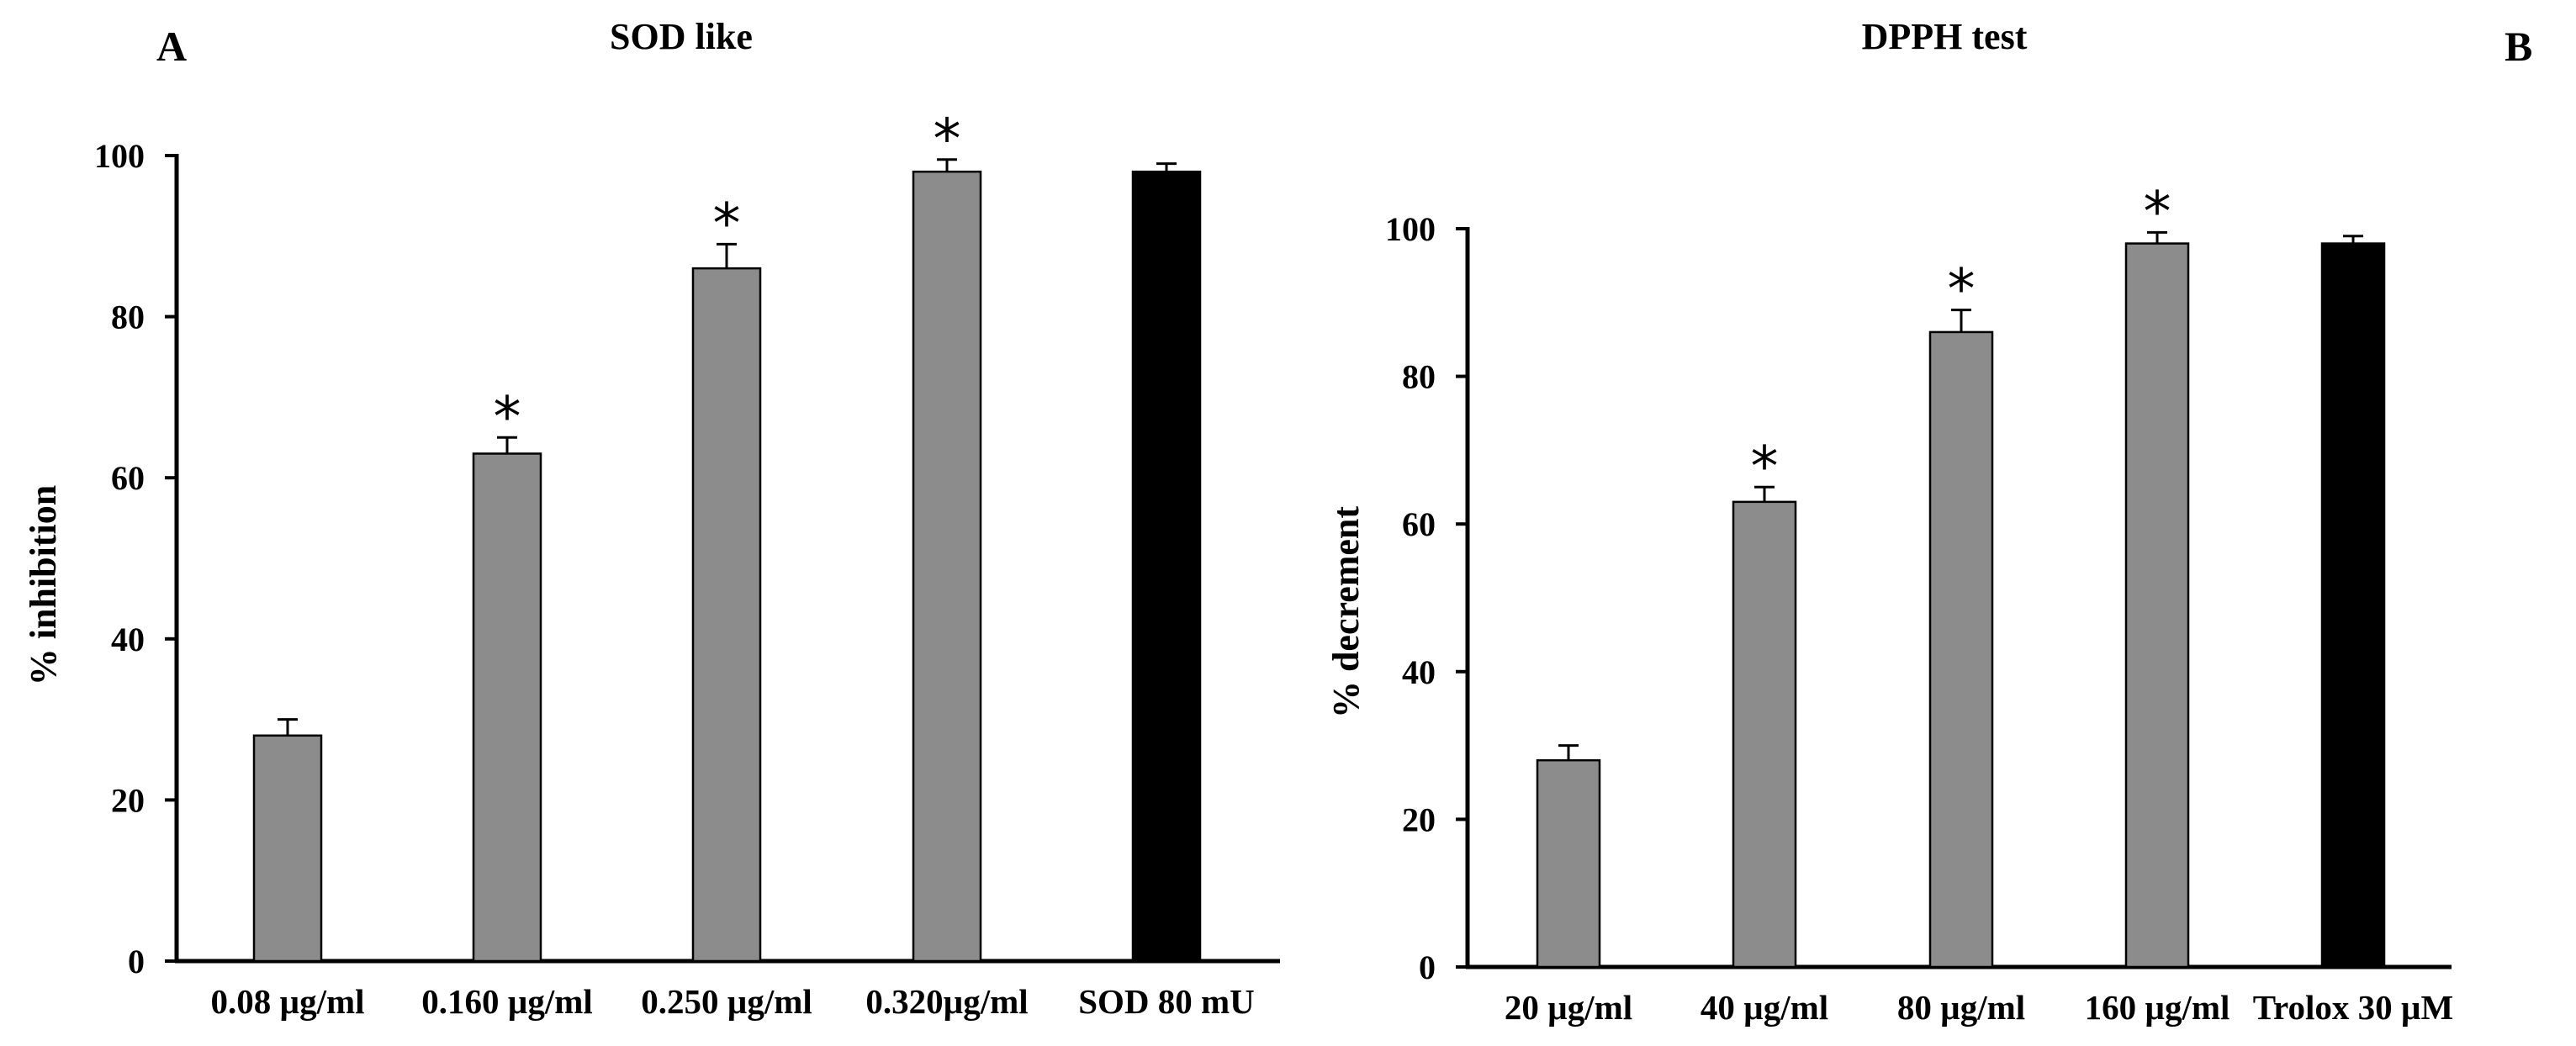 This screenshot has width=2576, height=1046. What do you see at coordinates (1568, 1008) in the screenshot?
I see `panel-b-category-label: 20 µg/ml` at bounding box center [1568, 1008].